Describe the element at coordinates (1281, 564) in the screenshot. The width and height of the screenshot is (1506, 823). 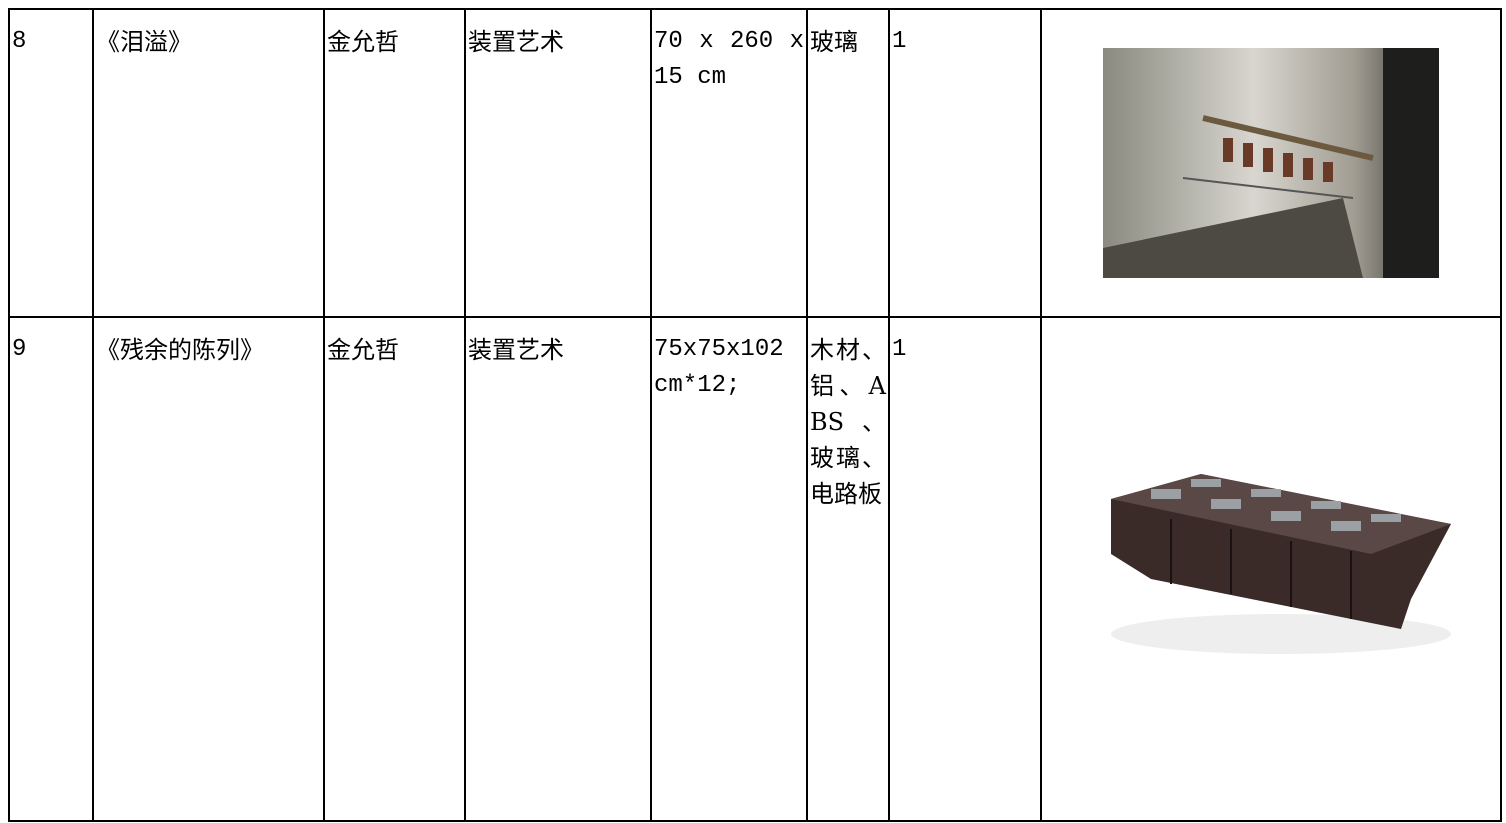
I see `artwork-render` at that location.